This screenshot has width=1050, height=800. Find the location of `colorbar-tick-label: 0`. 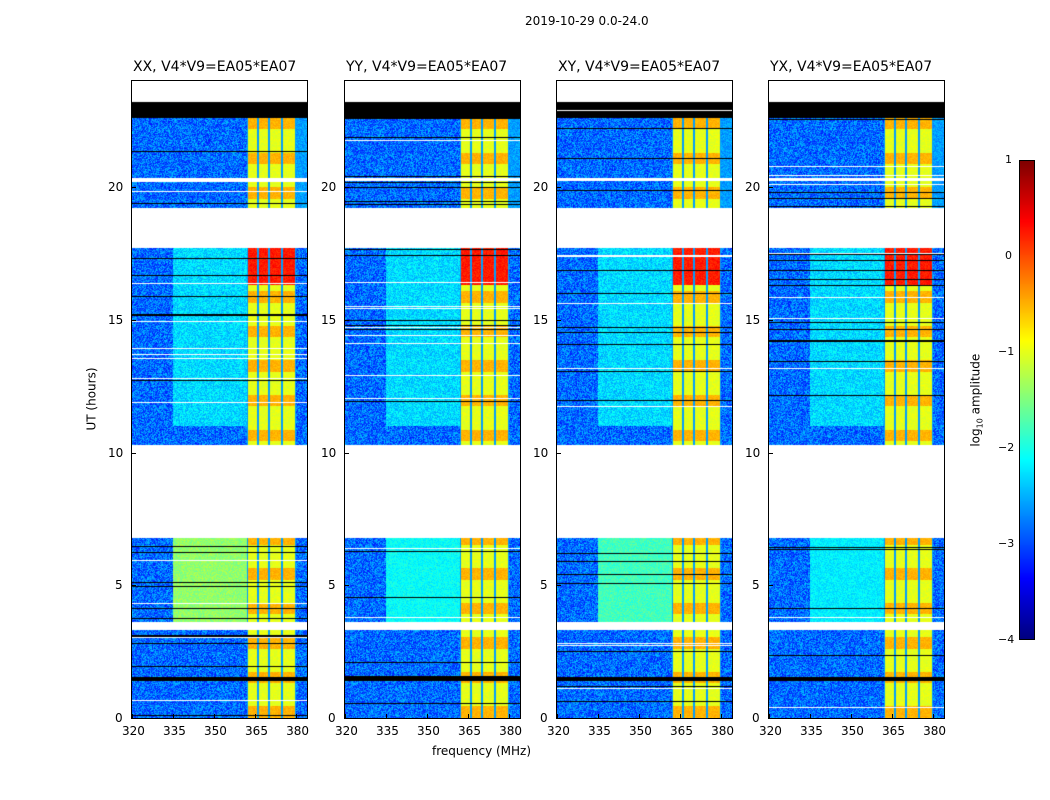

colorbar-tick-label: 0 is located at coordinates (1008, 255).